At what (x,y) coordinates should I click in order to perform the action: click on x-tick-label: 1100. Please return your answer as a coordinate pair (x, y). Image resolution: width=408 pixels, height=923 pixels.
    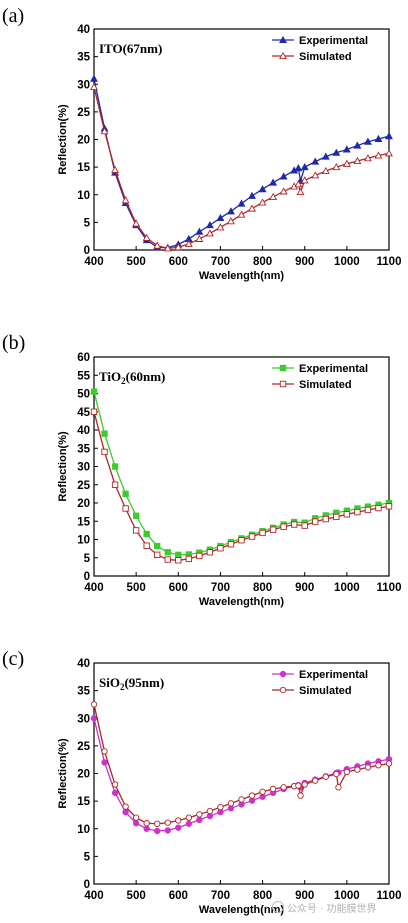
    Looking at the image, I should click on (389, 896).